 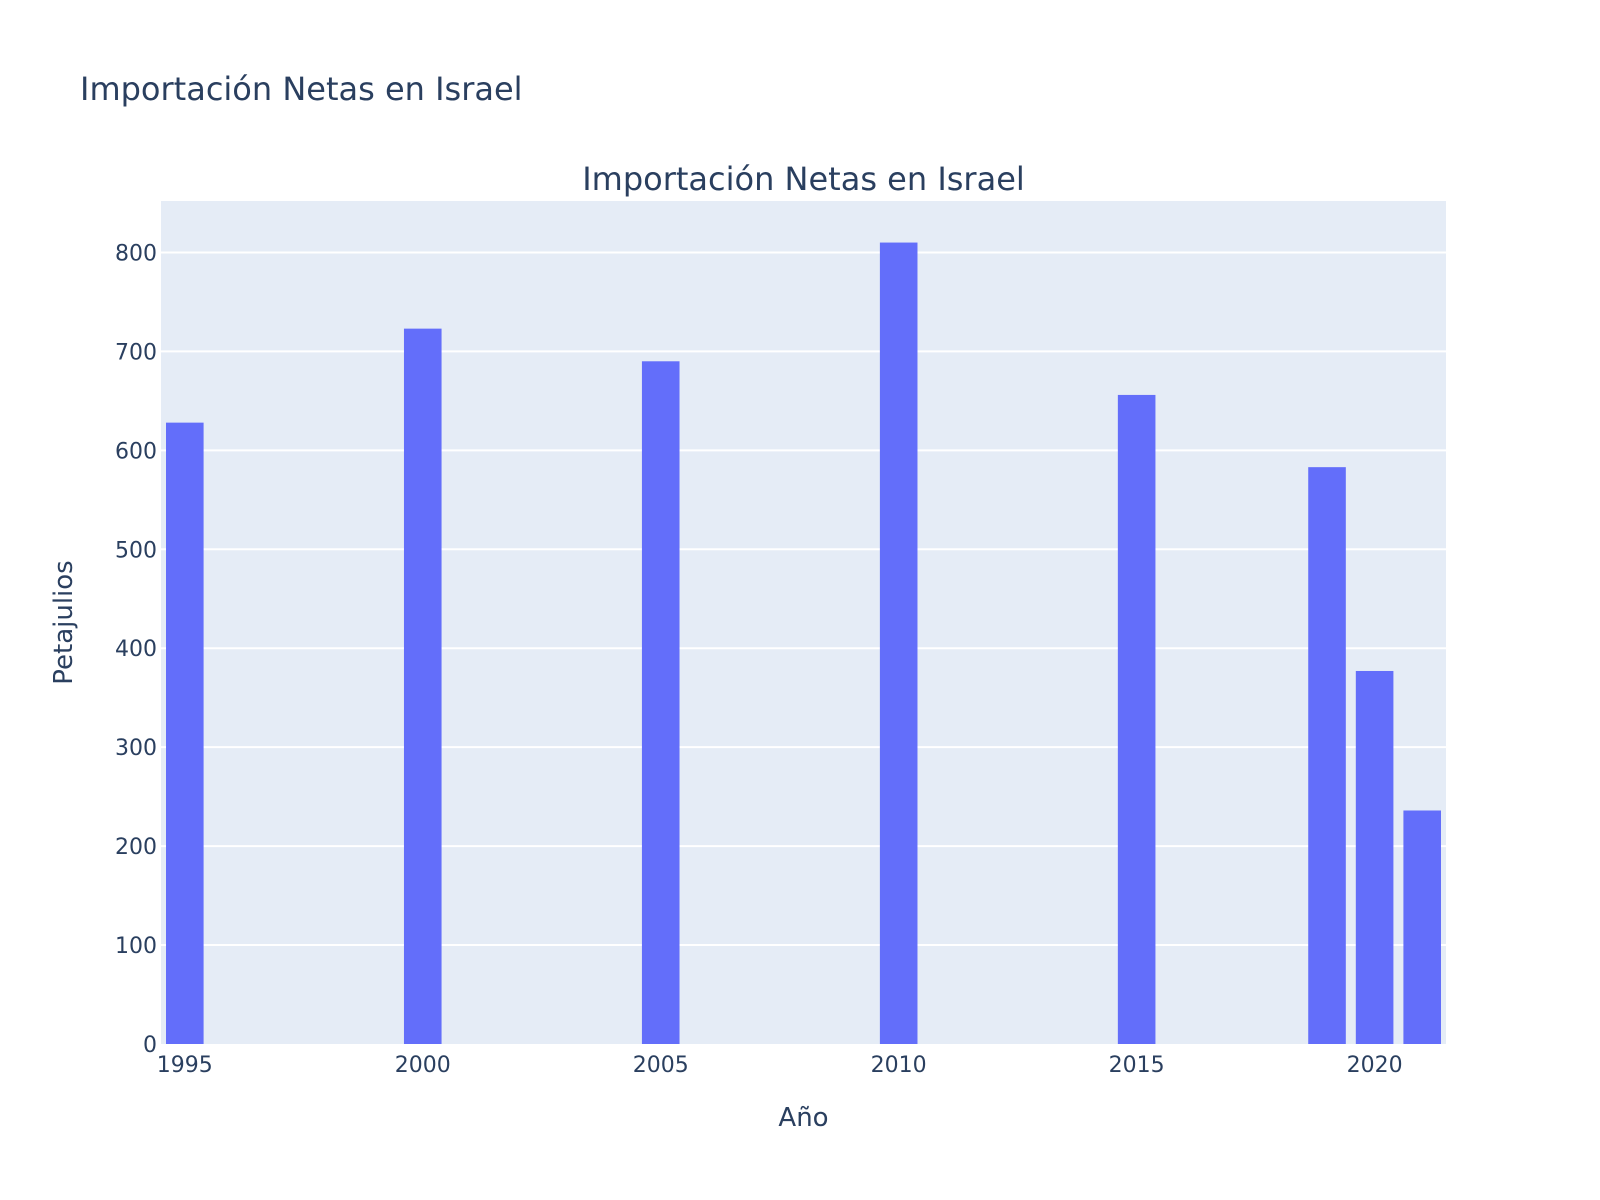 I want to click on chart-title: Importación Netas en Israel, so click(x=803, y=179).